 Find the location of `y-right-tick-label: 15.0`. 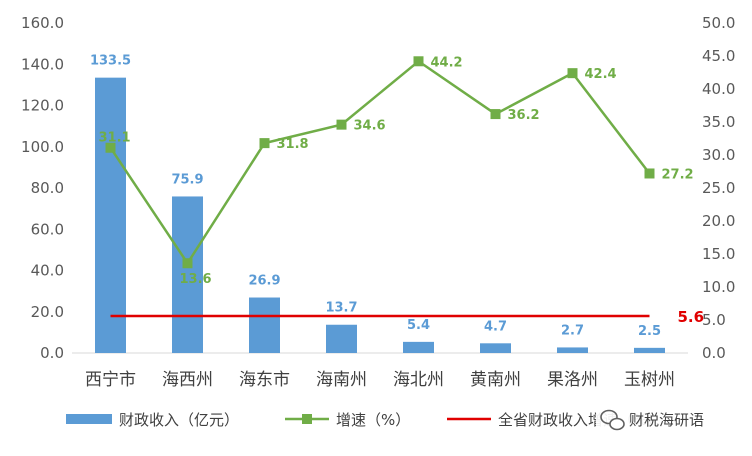

y-right-tick-label: 15.0 is located at coordinates (718, 254).